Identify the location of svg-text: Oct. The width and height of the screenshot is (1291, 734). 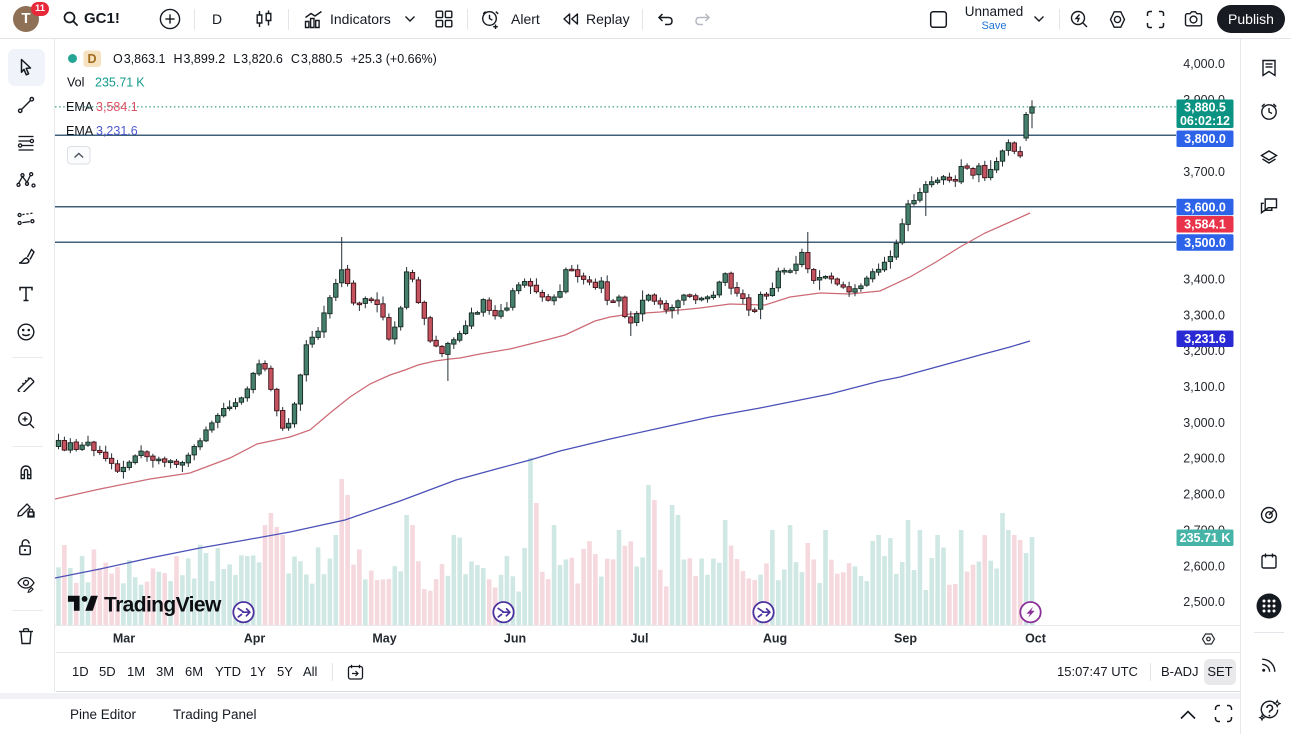
(1036, 639).